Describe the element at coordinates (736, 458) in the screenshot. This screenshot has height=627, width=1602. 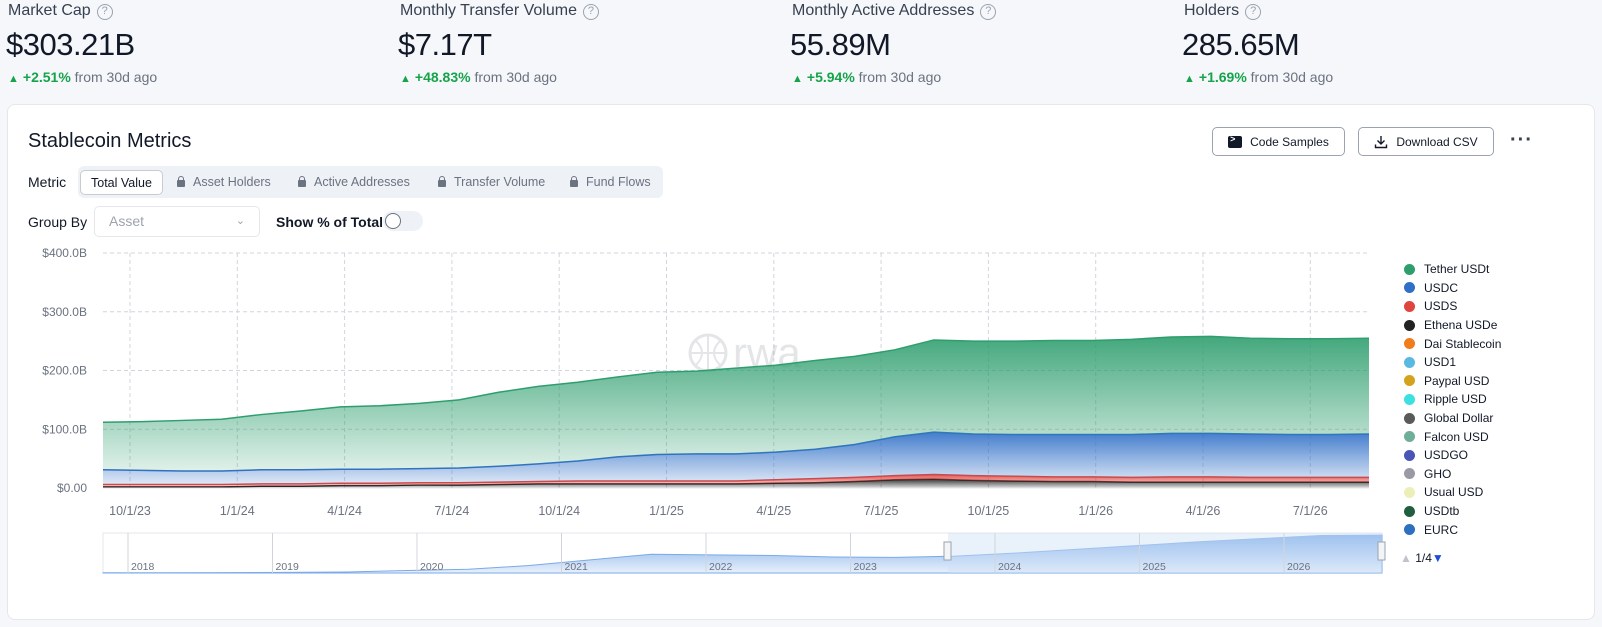
I see `series-area-usdc` at that location.